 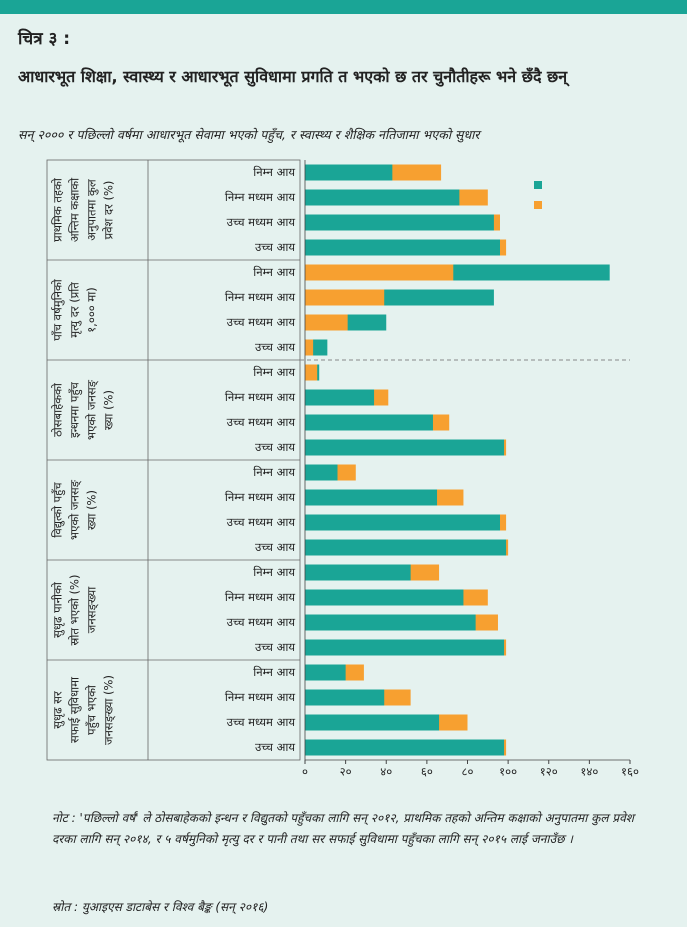 I want to click on group-label: प्राथमिक तहको, so click(x=58, y=209).